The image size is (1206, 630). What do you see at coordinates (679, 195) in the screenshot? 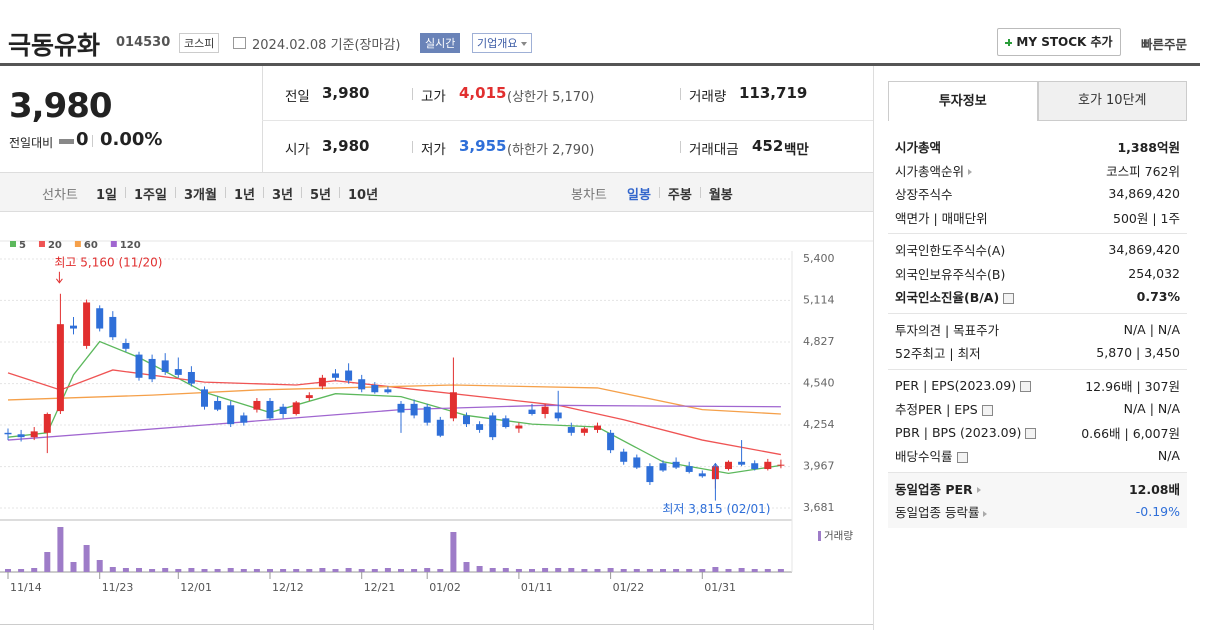
I see `period-tab: 주봉` at bounding box center [679, 195].